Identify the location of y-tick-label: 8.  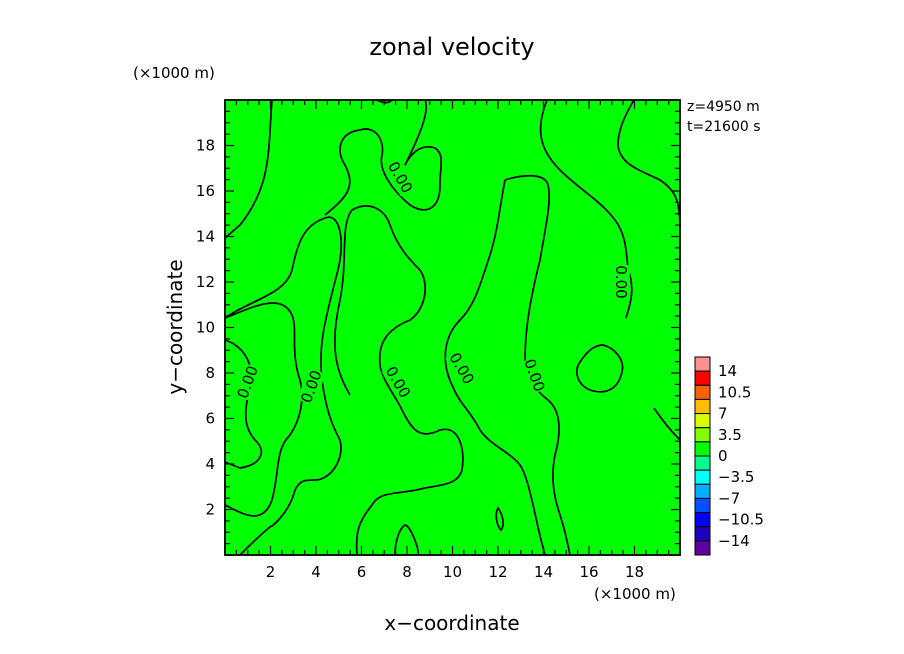
(210, 373).